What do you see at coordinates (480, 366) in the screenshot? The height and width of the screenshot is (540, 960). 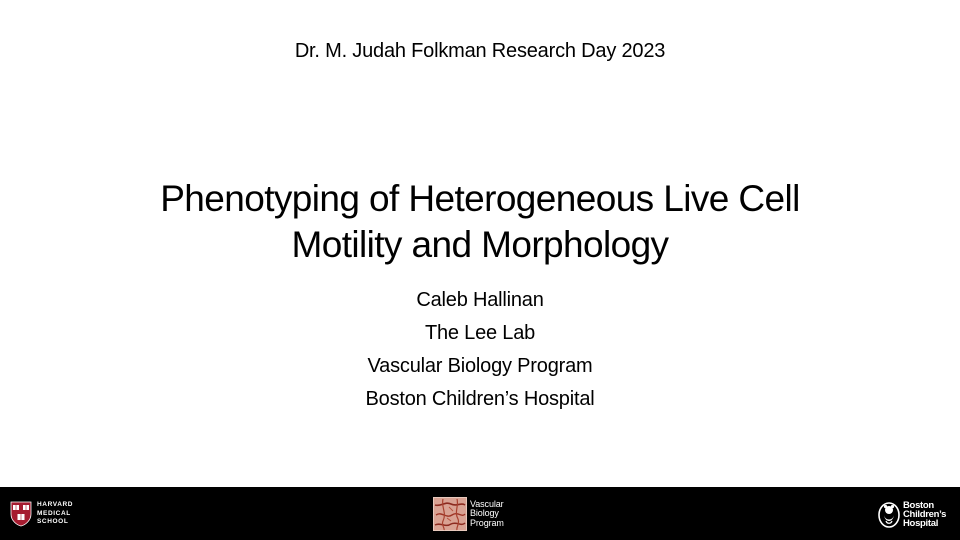 I see `program-name: Vascular Biology Program` at bounding box center [480, 366].